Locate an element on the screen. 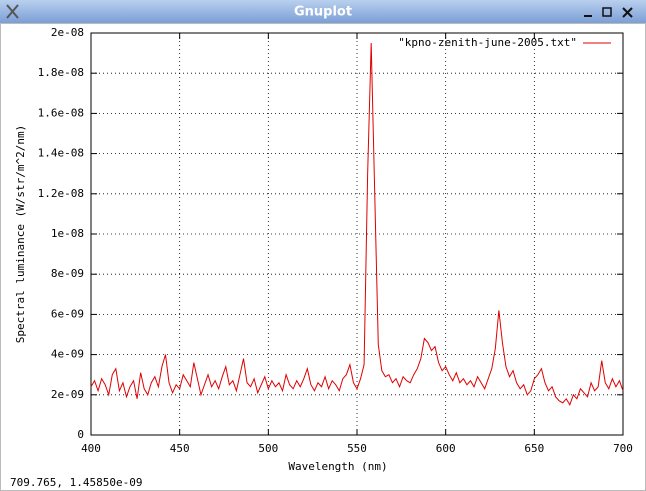  legend-label: "kpno-zenith-june-2005.txt" is located at coordinates (487, 42).